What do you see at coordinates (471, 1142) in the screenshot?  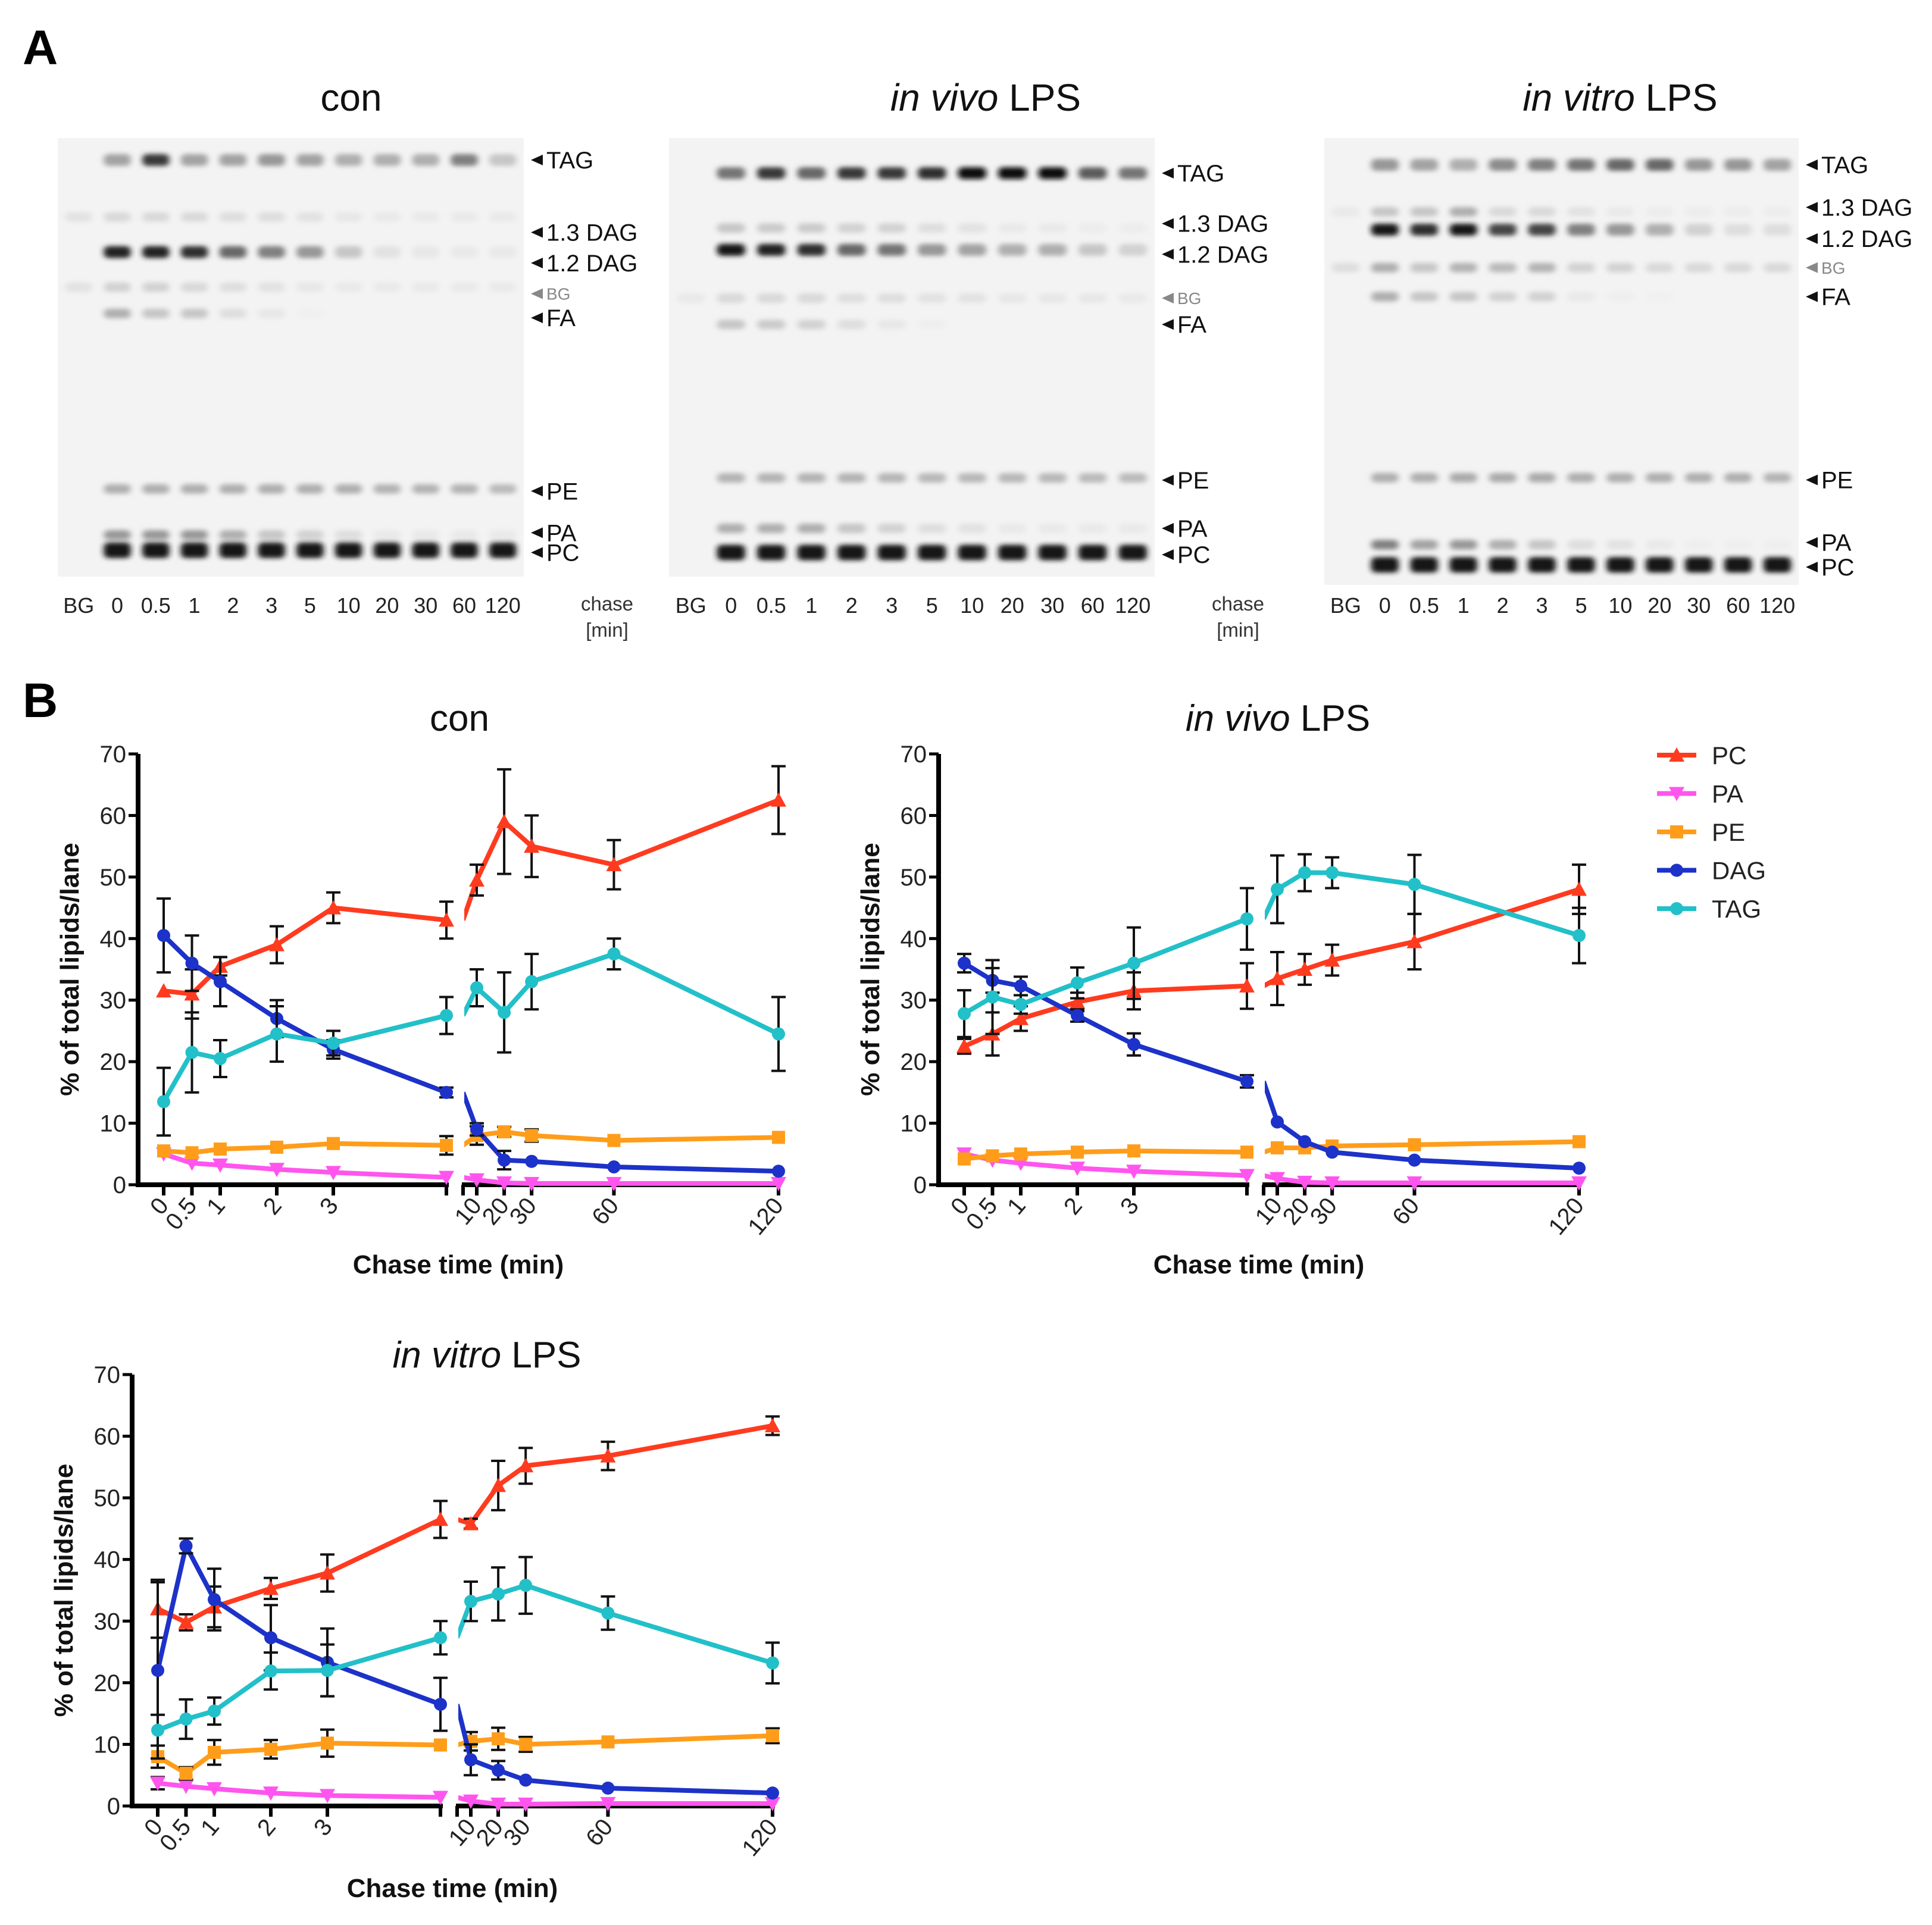 I see `series-pe` at bounding box center [471, 1142].